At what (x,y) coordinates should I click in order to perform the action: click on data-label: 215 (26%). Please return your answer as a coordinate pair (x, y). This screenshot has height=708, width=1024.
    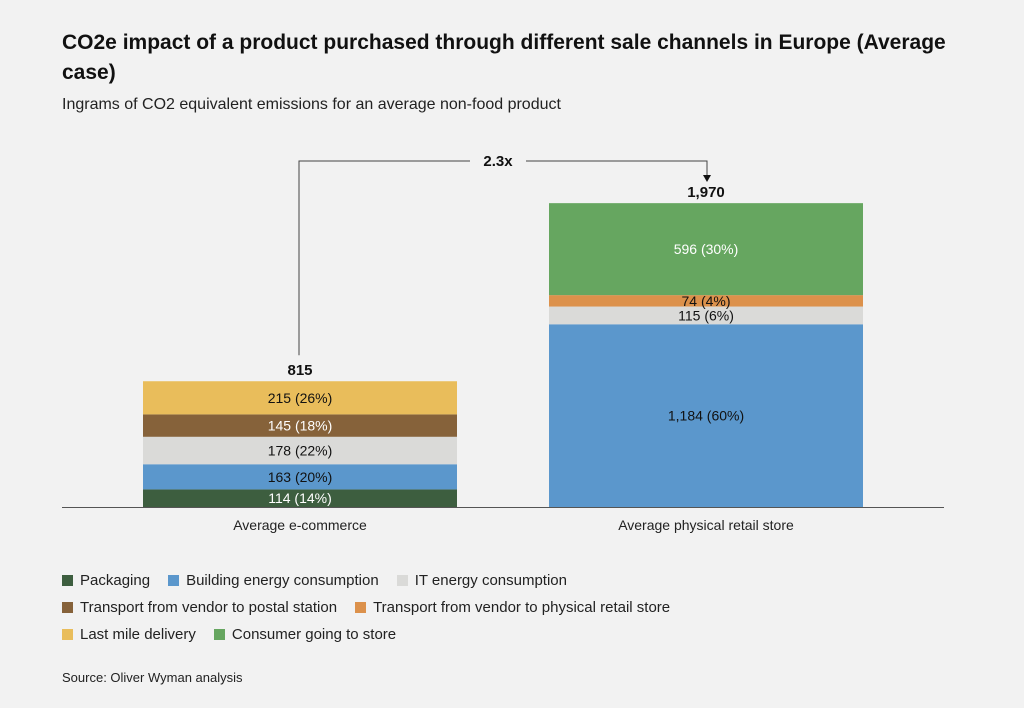
    Looking at the image, I should click on (300, 398).